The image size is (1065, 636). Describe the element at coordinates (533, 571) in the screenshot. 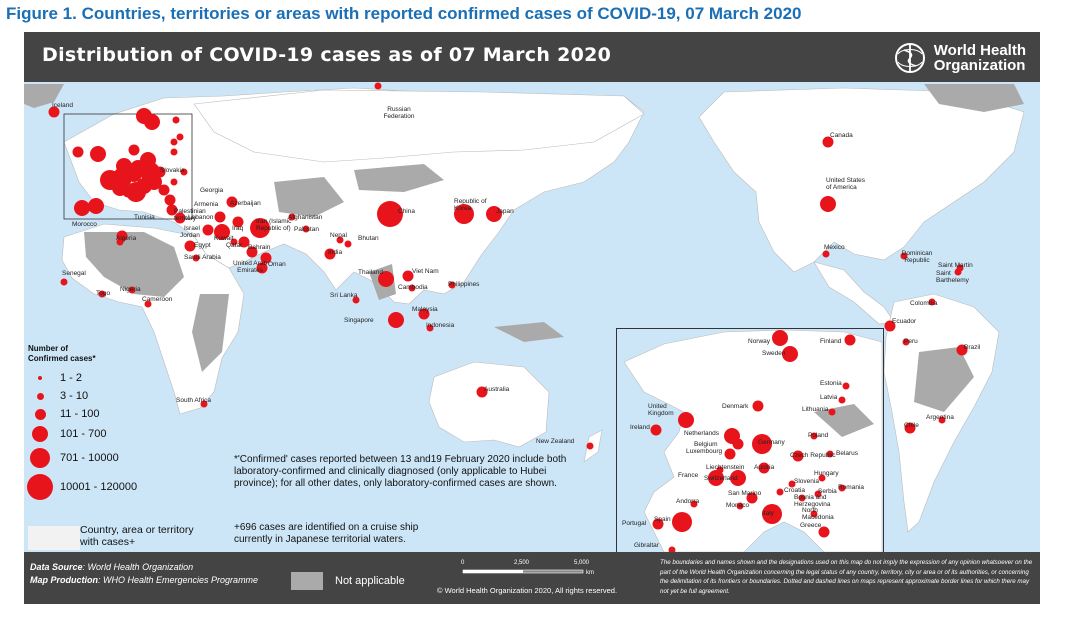

I see `scale-bar: 0 2,500 5,000 km` at that location.